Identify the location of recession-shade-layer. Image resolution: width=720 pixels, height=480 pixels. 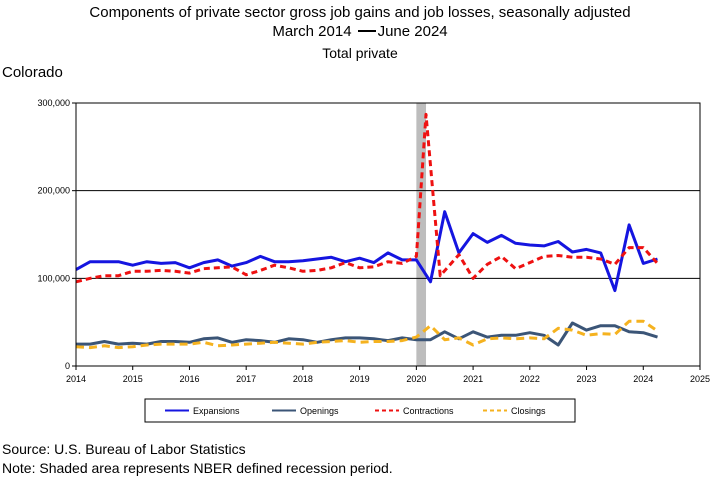
(421, 234).